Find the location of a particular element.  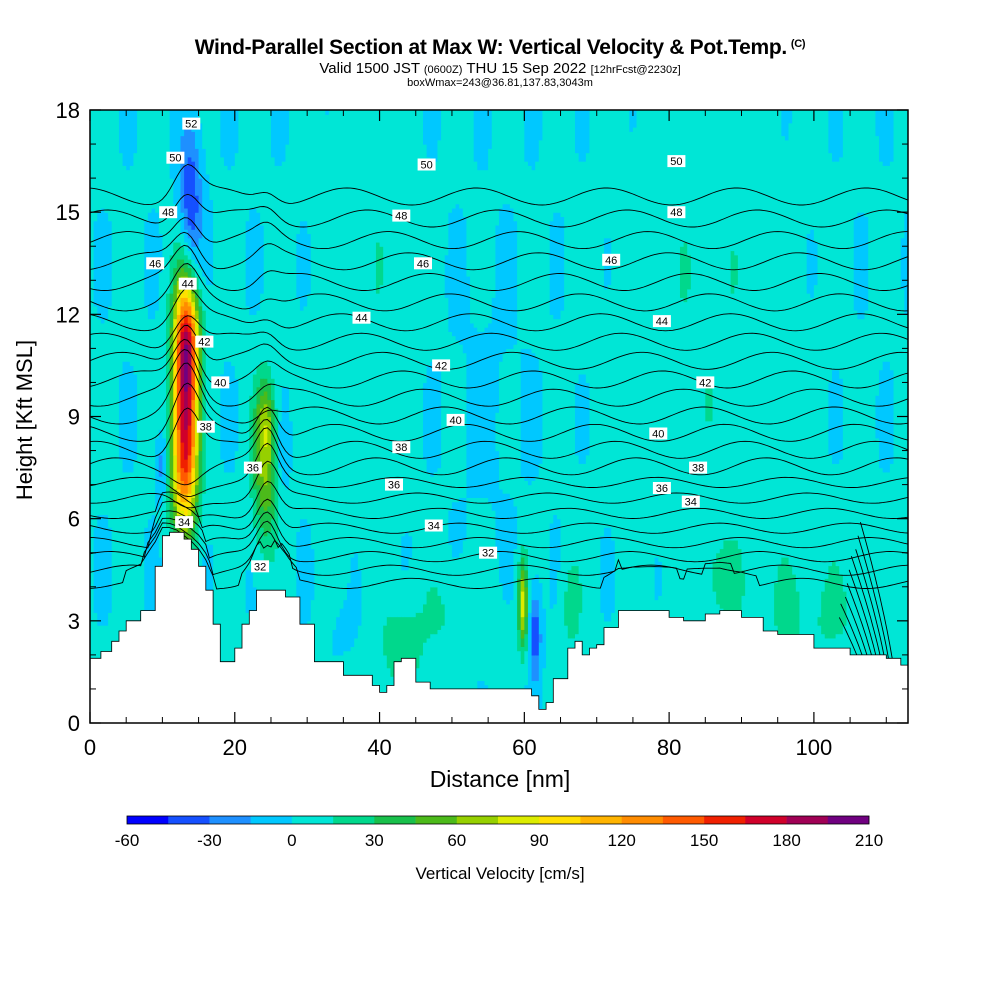

colorbar-tick-label: 210 is located at coordinates (869, 840).